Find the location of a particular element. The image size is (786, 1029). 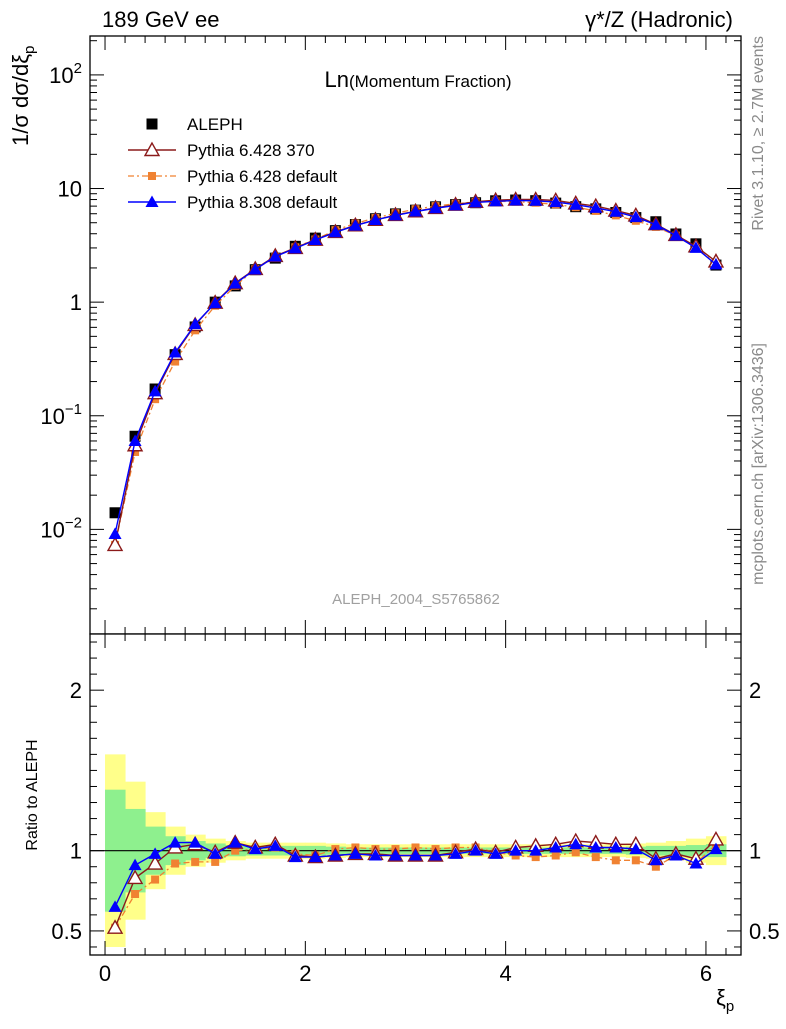

y-tick-label: 10² is located at coordinates (65, 74).